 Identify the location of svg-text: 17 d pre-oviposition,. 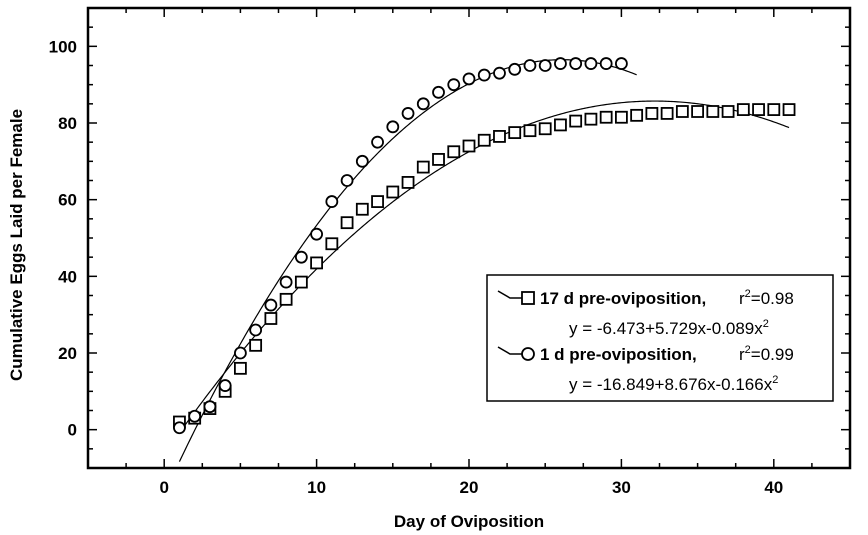
(623, 298).